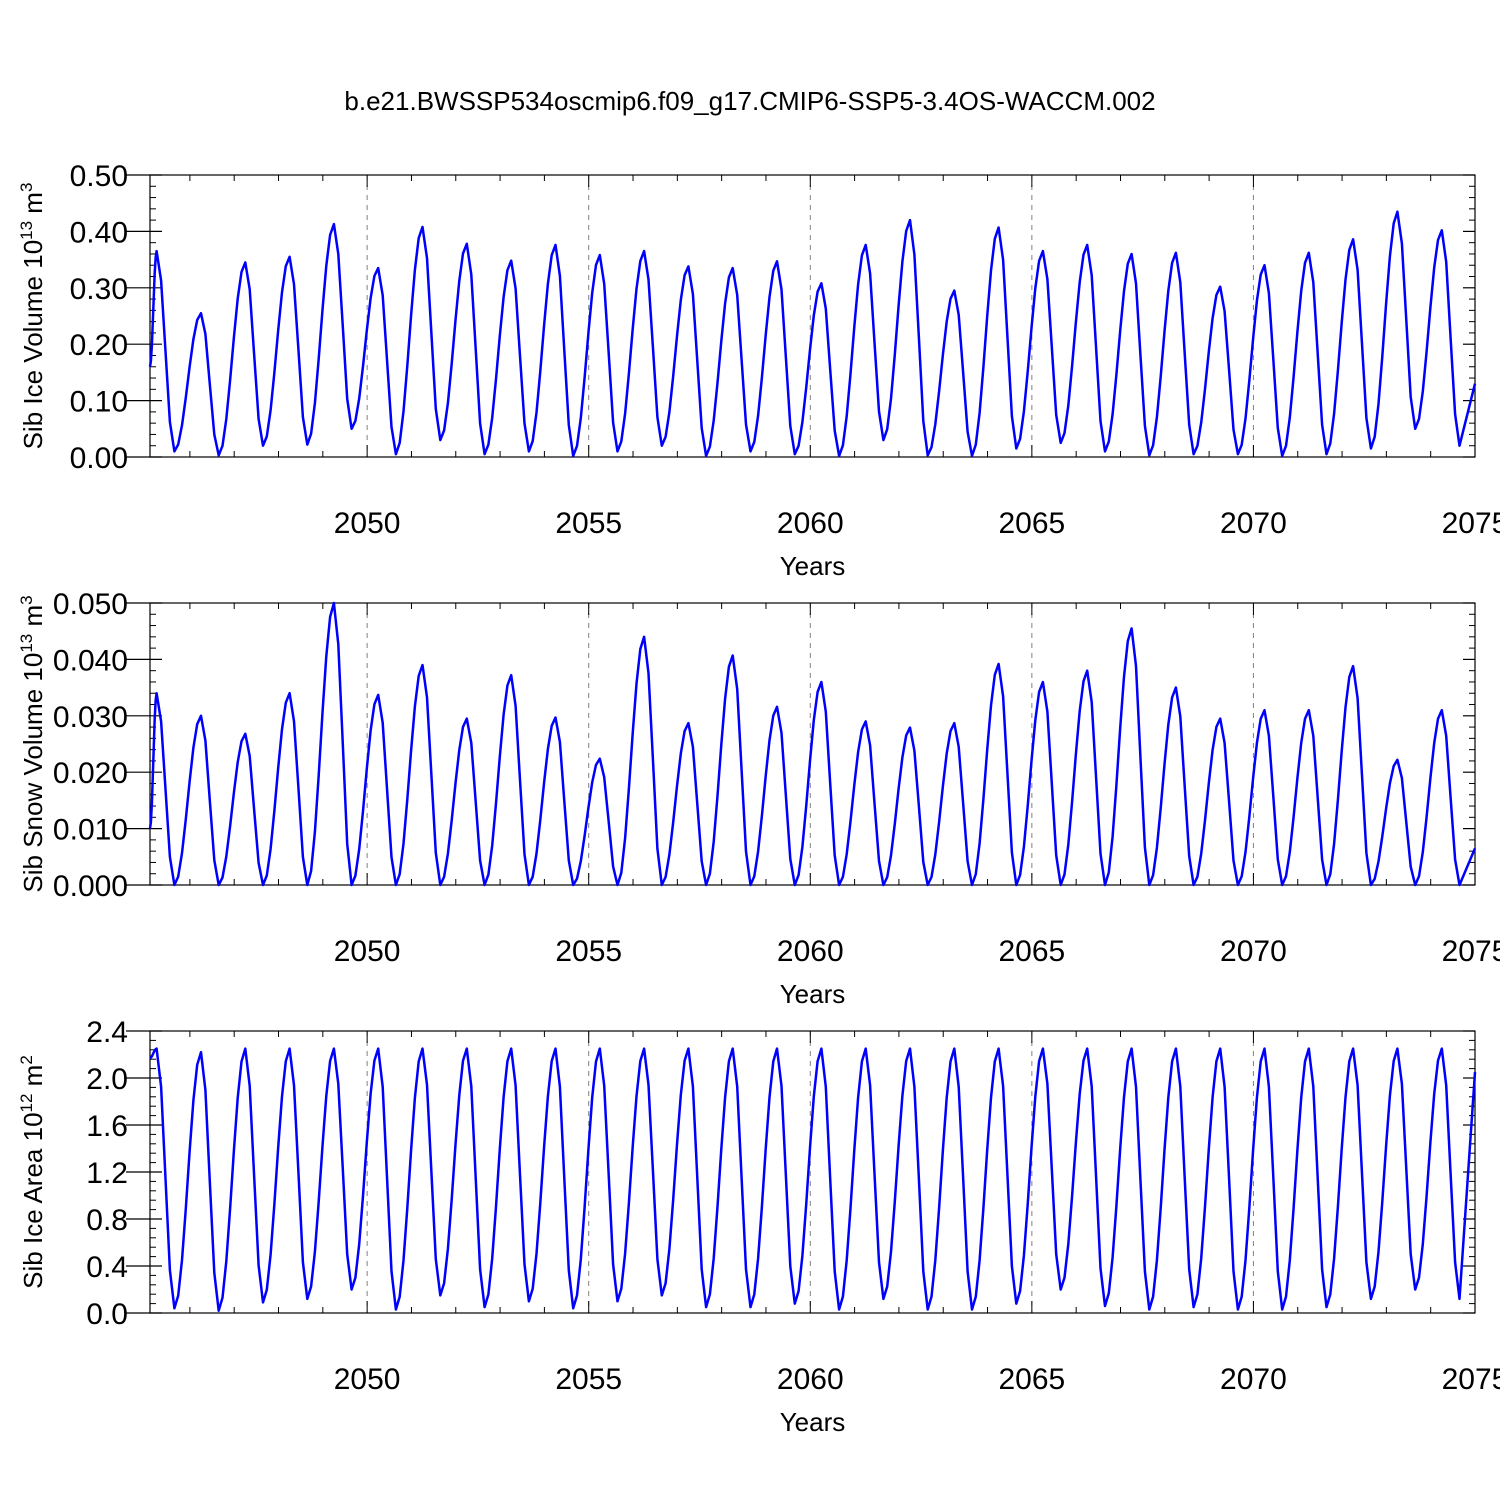  I want to click on y-tick-label: 0.030, so click(90, 717).